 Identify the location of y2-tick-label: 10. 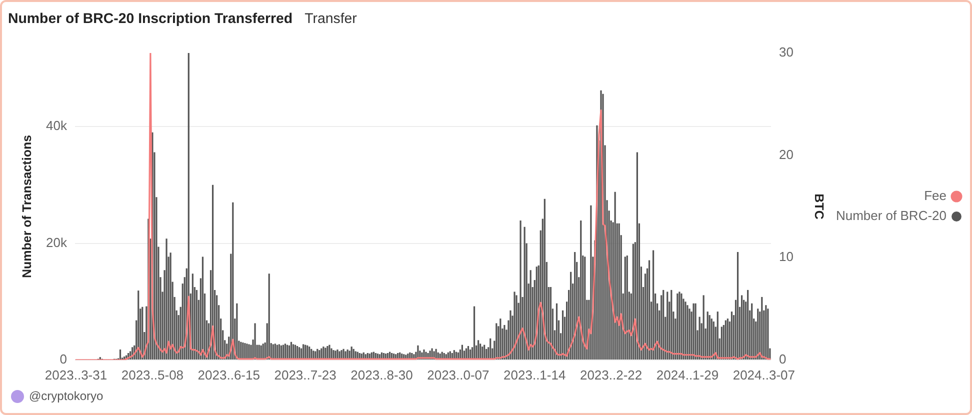
(786, 256).